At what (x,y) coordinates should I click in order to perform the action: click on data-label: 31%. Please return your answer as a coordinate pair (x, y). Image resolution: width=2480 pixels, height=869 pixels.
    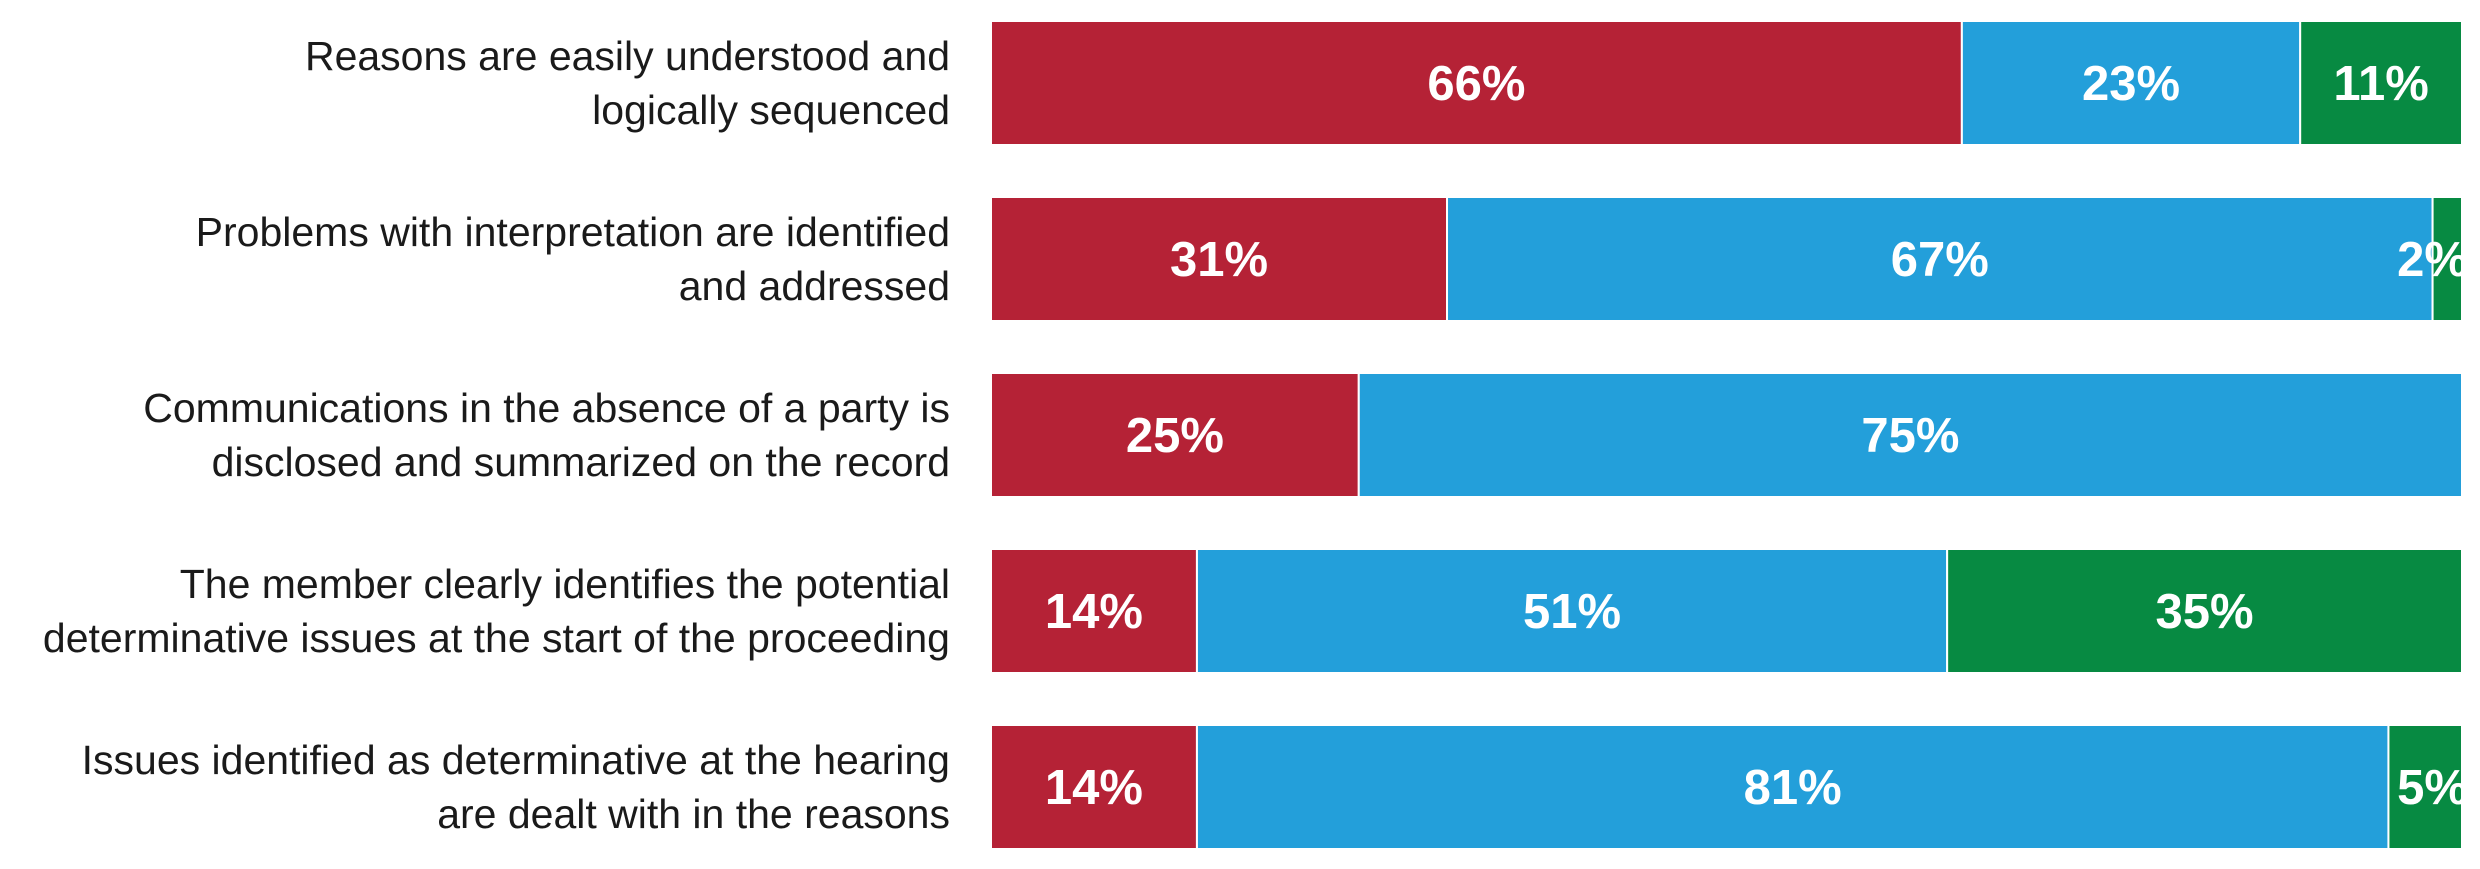
    Looking at the image, I should click on (1219, 260).